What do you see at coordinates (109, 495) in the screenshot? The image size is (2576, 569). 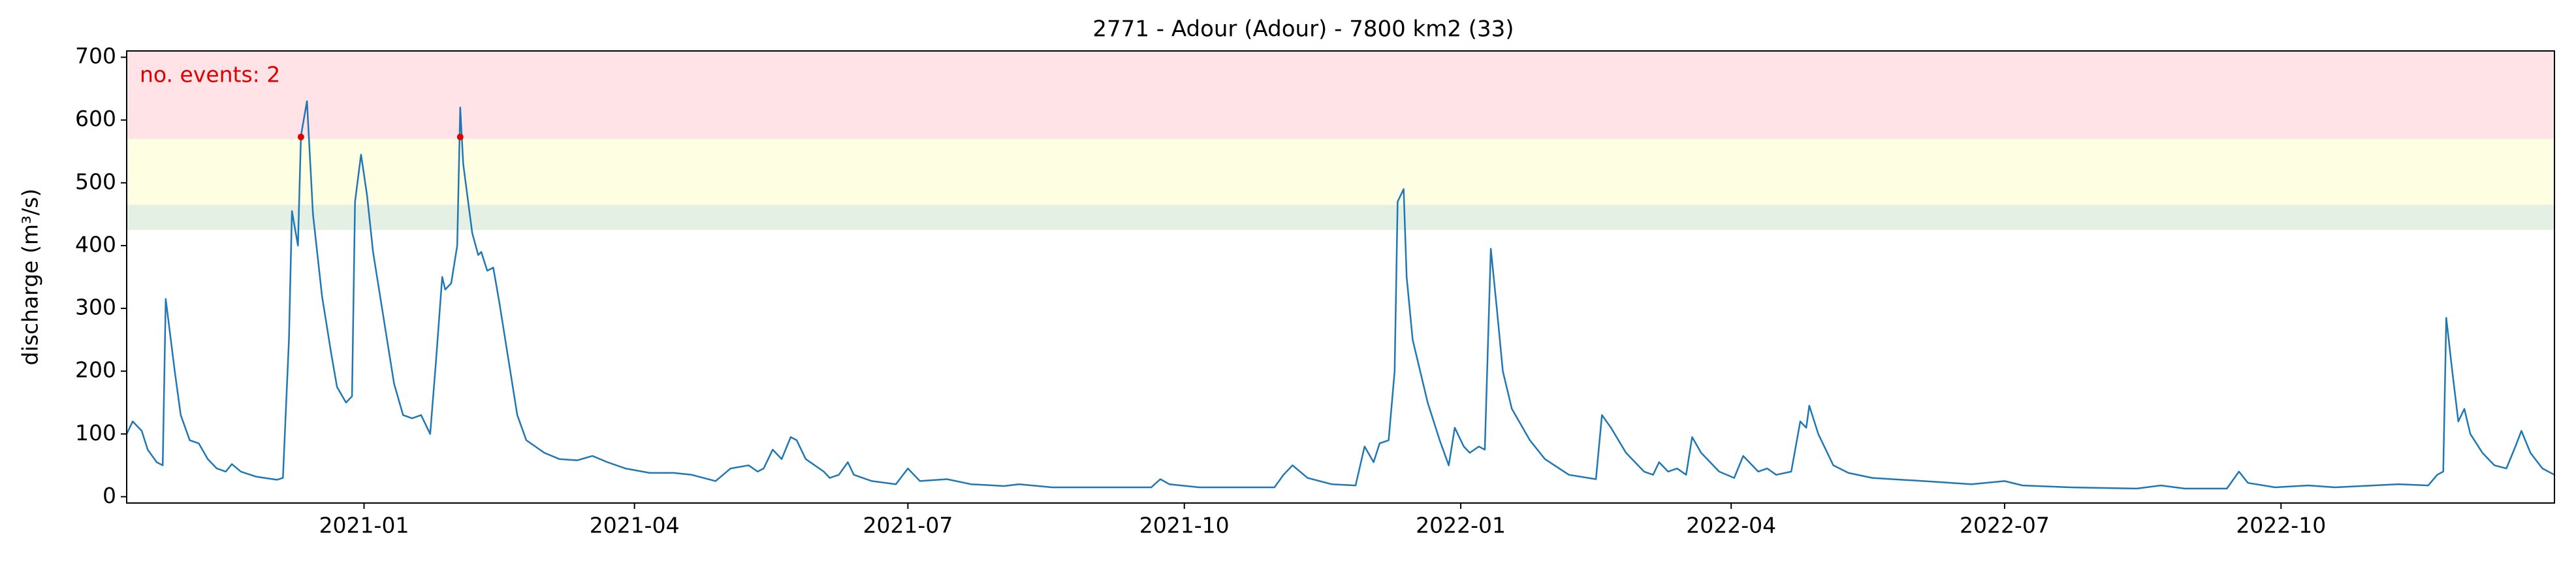 I see `y-tick-label: 0` at bounding box center [109, 495].